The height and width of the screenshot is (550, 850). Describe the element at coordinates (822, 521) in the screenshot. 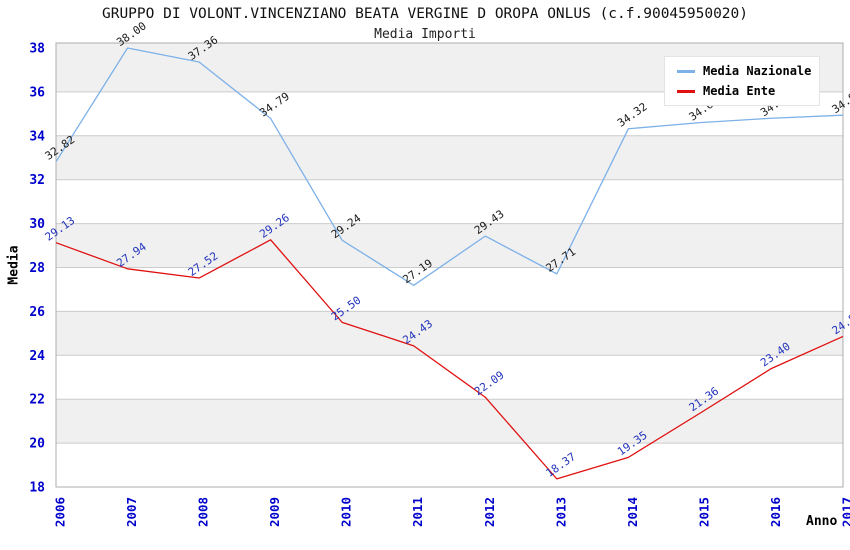

I see `x-axis-title: Anno` at that location.